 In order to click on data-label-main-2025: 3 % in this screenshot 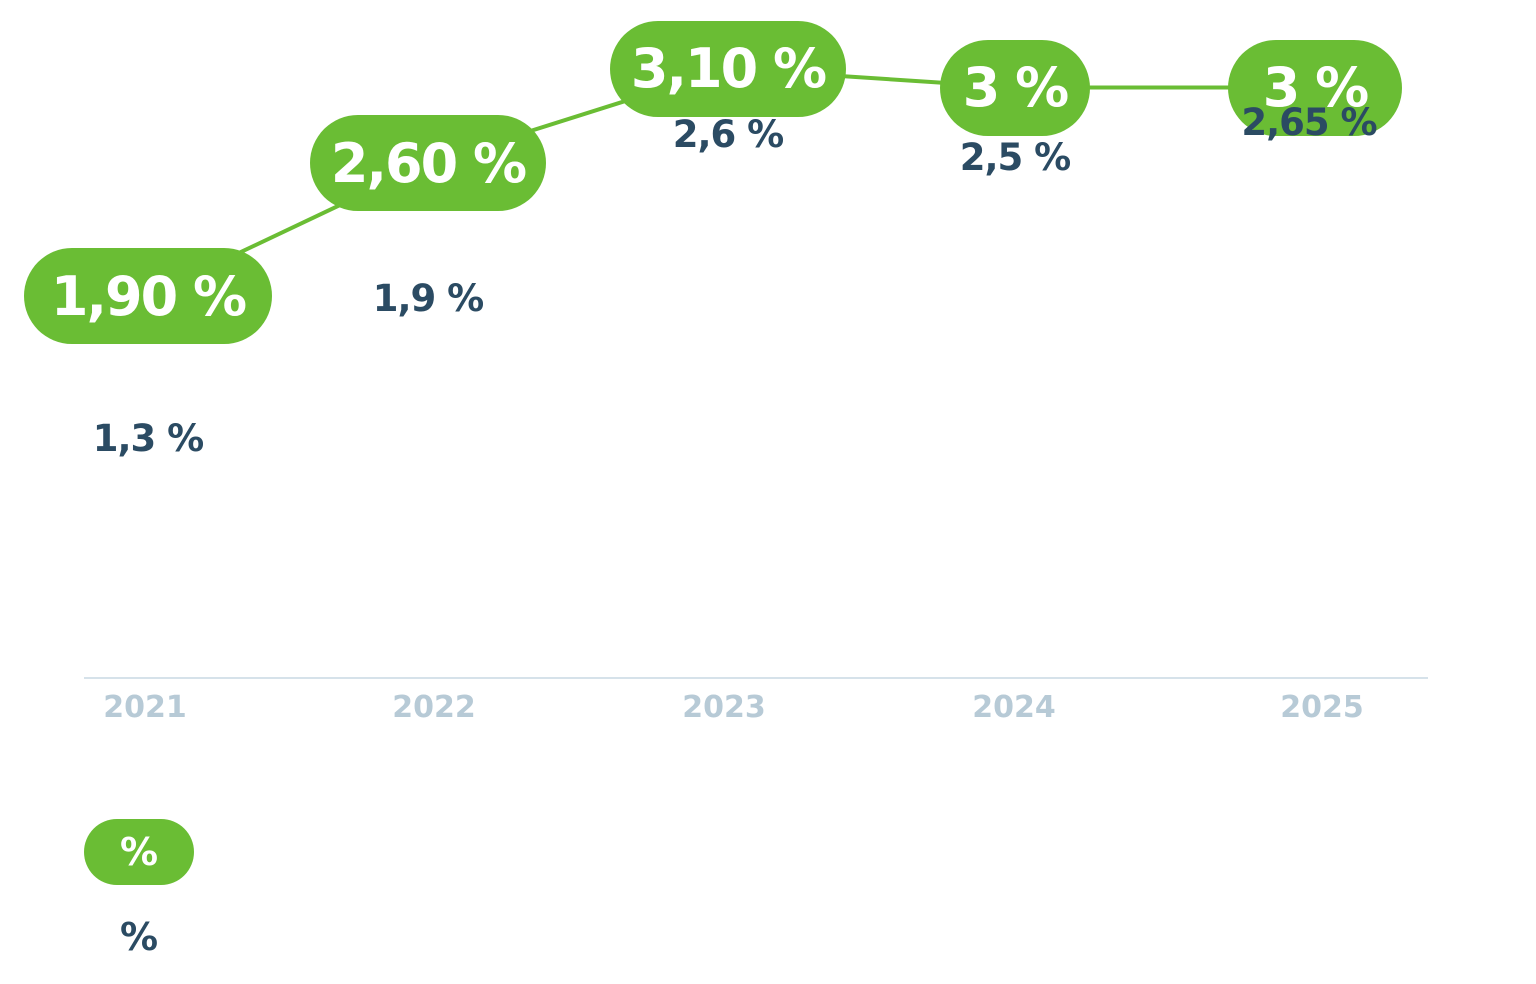, I will do `click(1315, 87)`.